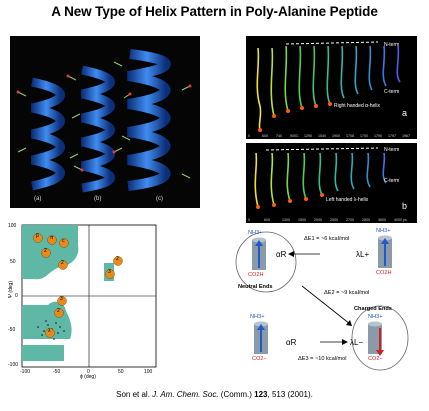  Describe the element at coordinates (257, 317) in the screenshot. I see `nh3-label-3: NH3+` at that location.